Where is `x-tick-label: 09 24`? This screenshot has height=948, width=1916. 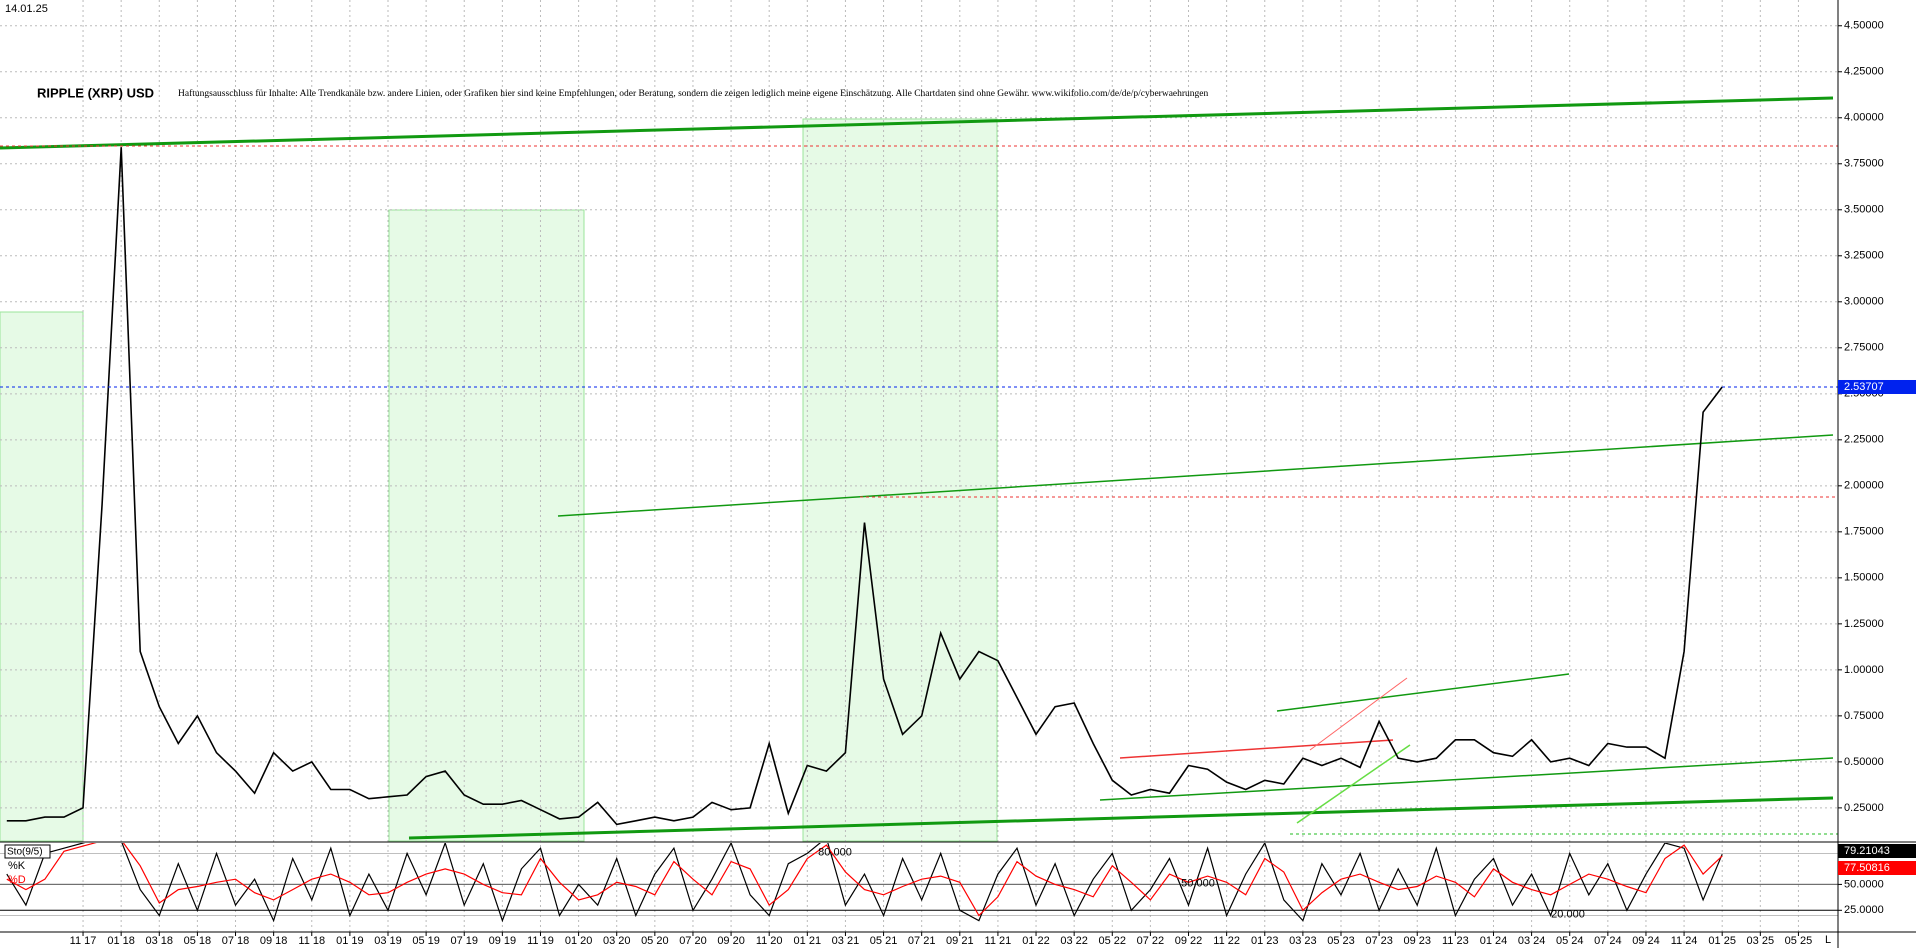
x-tick-label: 09 24 is located at coordinates (1646, 941).